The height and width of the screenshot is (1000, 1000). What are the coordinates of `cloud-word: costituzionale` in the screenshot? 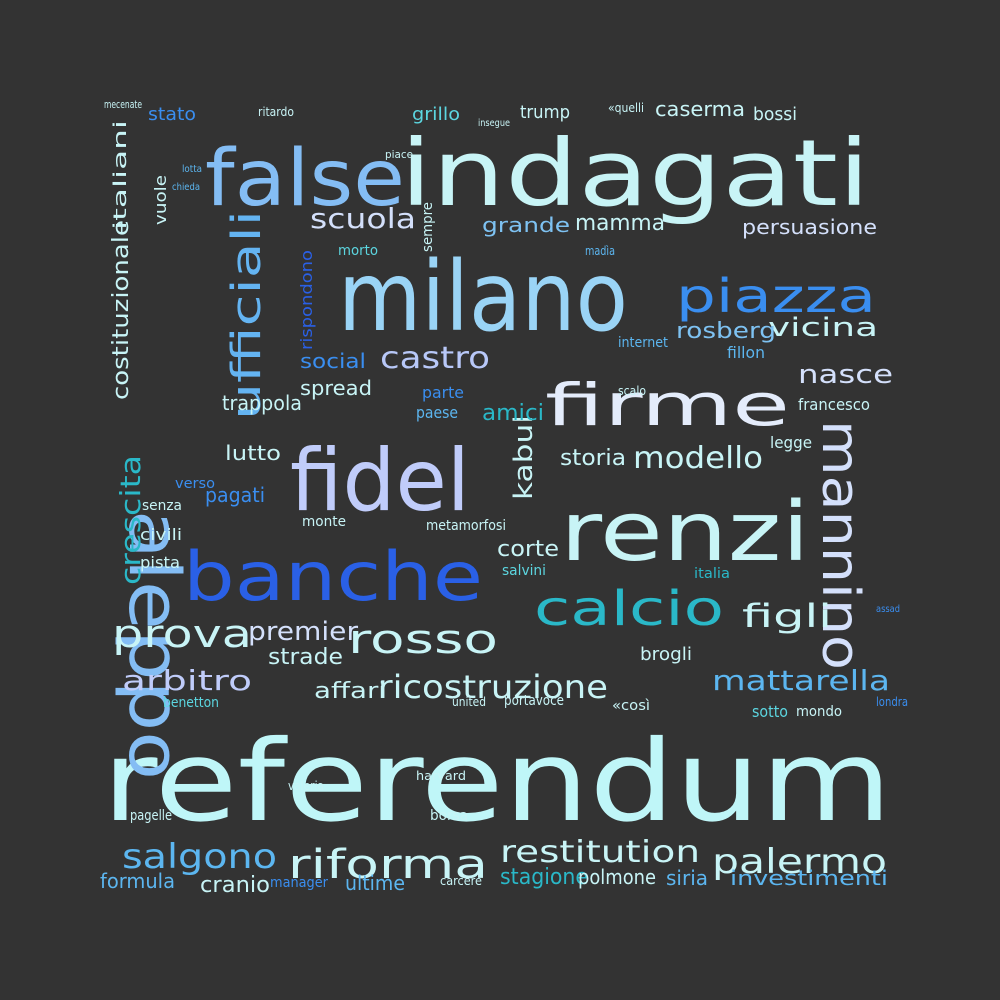 It's located at (121, 310).